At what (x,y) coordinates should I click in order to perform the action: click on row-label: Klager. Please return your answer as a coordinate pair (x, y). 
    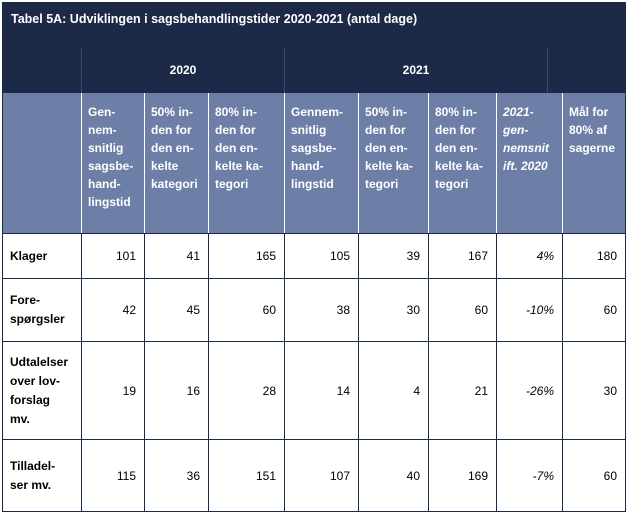
    Looking at the image, I should click on (29, 255).